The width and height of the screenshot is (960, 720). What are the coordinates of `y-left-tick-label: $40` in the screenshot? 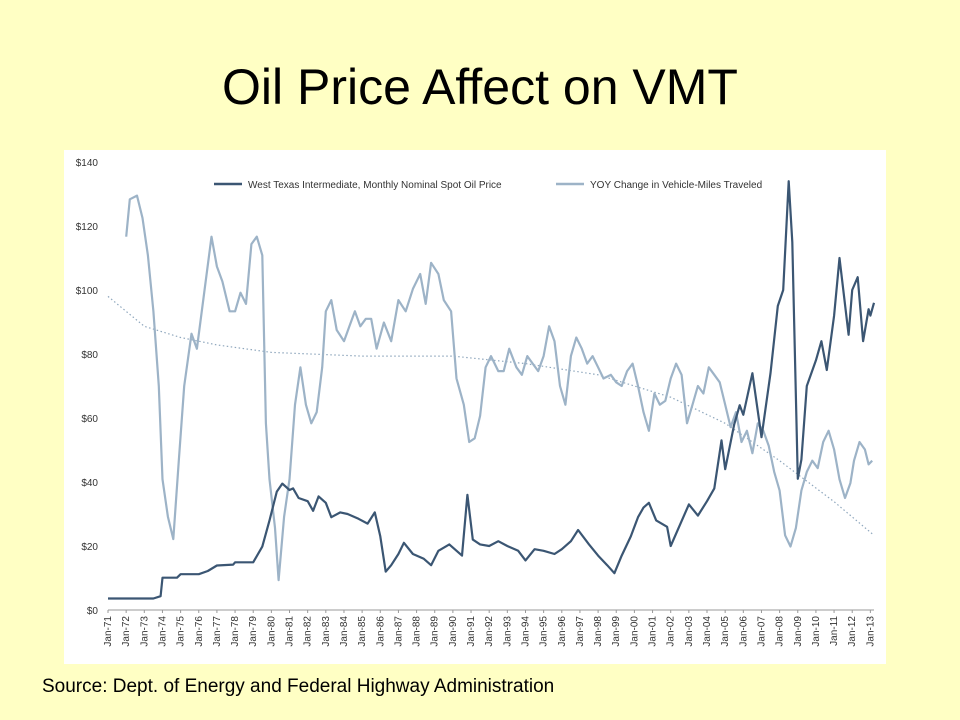 It's located at (89, 483).